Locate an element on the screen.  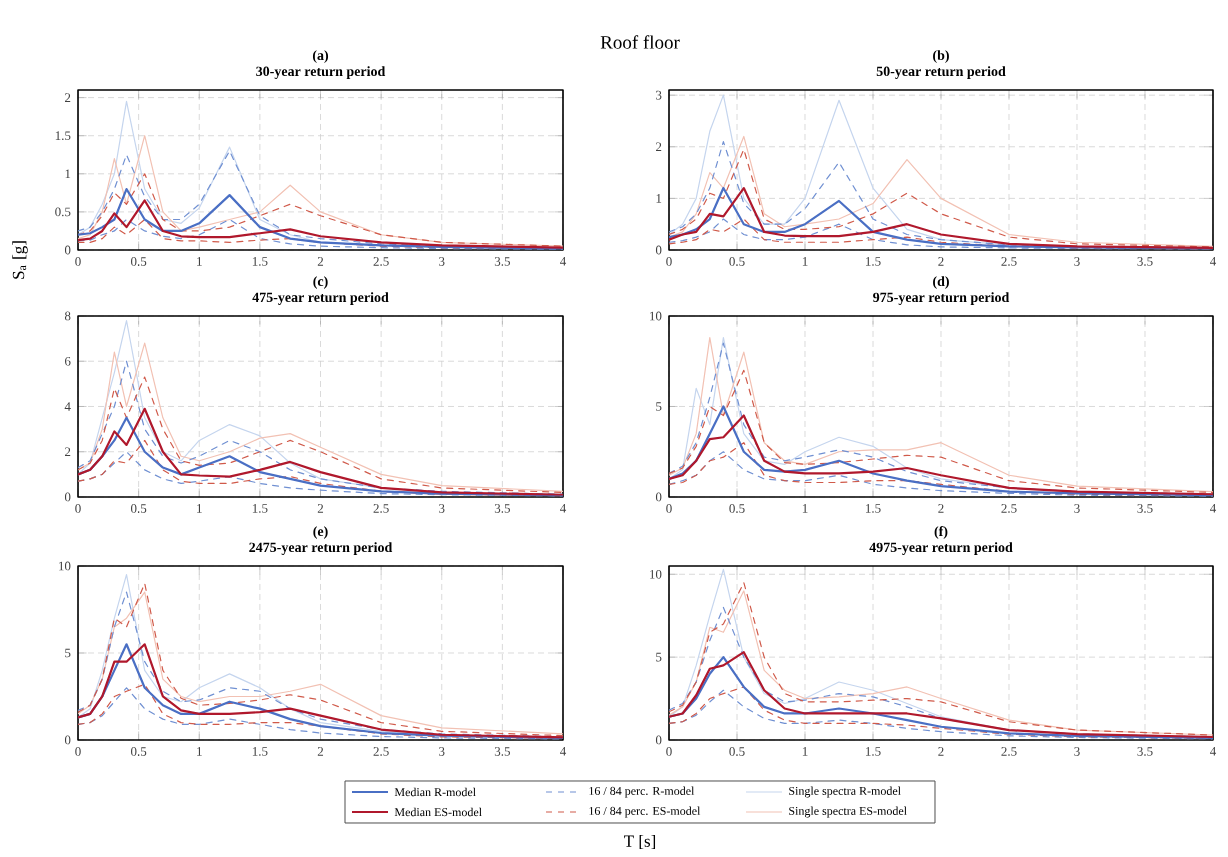
chart-subtitle: 30-year return period is located at coordinates (321, 72).